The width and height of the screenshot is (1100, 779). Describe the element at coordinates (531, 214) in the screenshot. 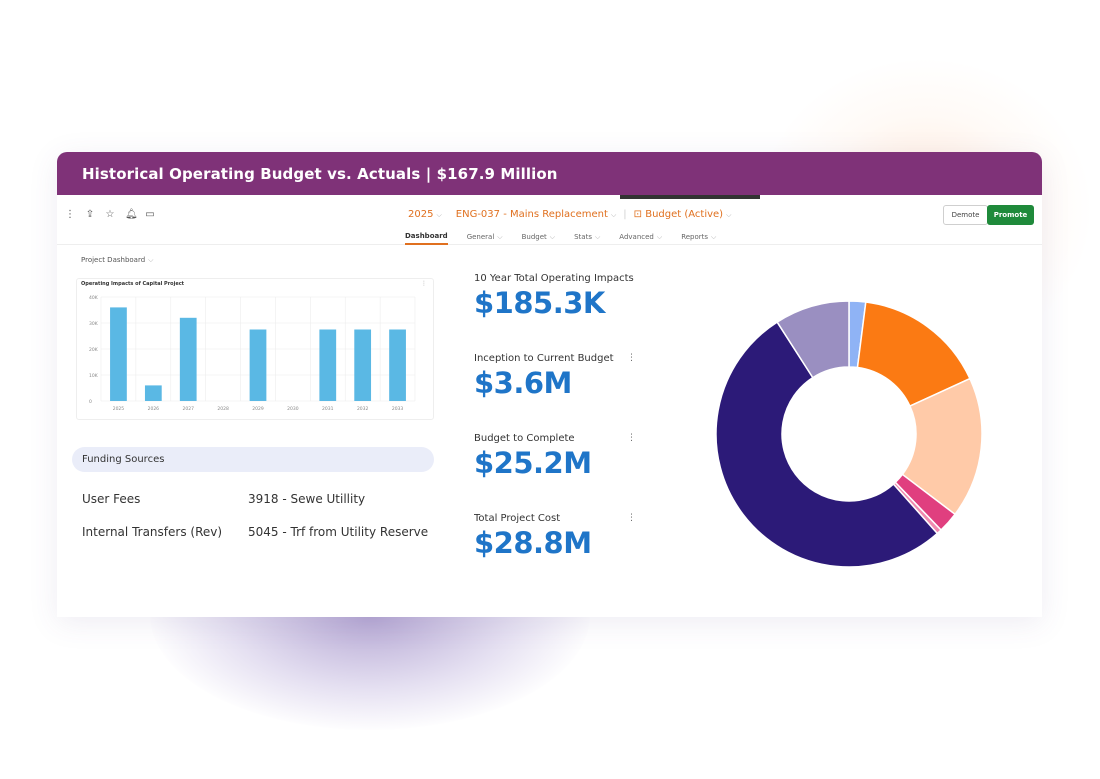

I see `project-label: ENG-037 - Mains Replacement` at that location.